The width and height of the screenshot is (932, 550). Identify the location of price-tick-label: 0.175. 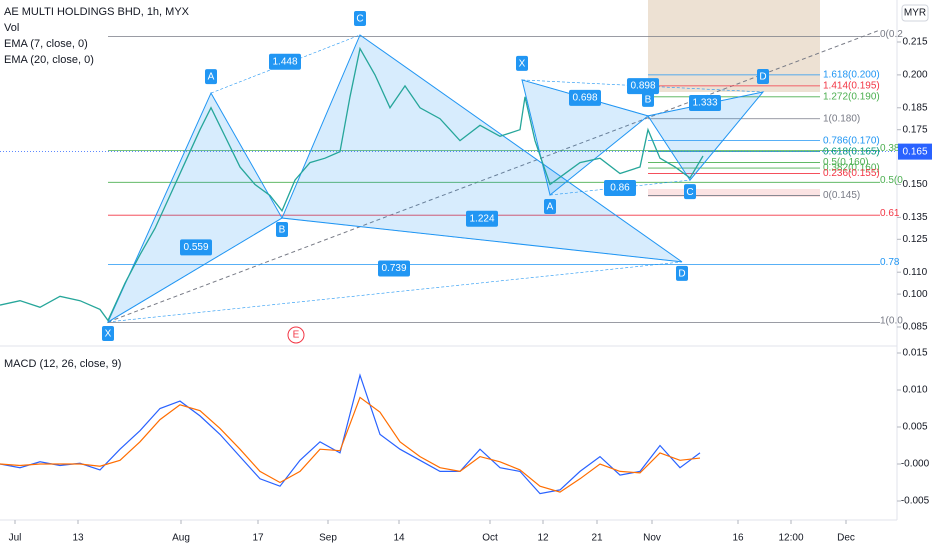
(914, 129).